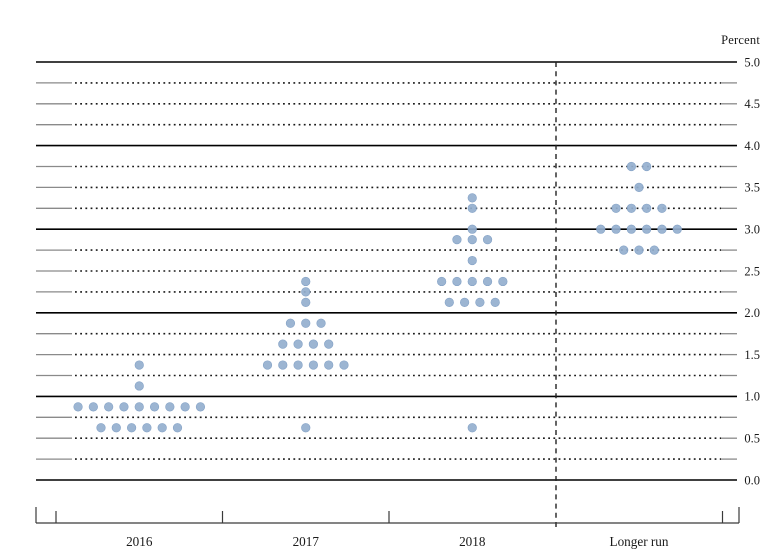 The height and width of the screenshot is (553, 775). Describe the element at coordinates (752, 271) in the screenshot. I see `y-tick-label: 2.5` at that location.